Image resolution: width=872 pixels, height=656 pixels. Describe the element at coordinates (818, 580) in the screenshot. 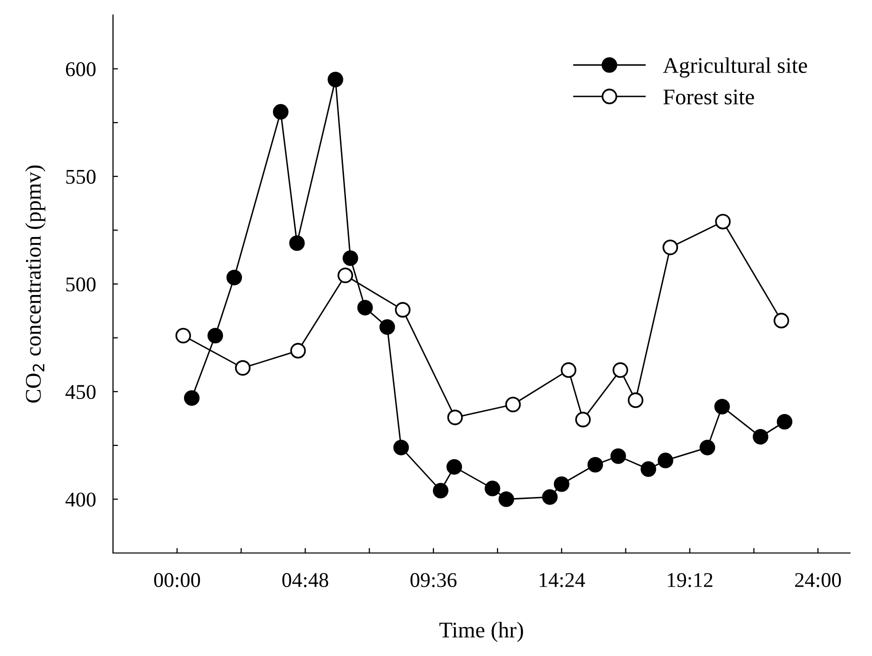

I see `x-tick-label: 24:00` at that location.